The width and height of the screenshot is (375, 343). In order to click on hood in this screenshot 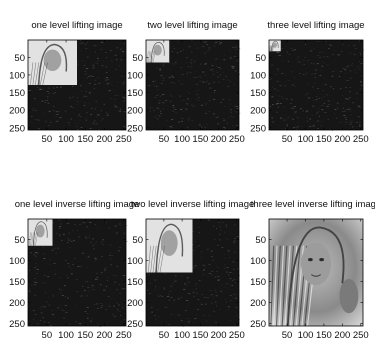, I will do `click(315, 276)`.